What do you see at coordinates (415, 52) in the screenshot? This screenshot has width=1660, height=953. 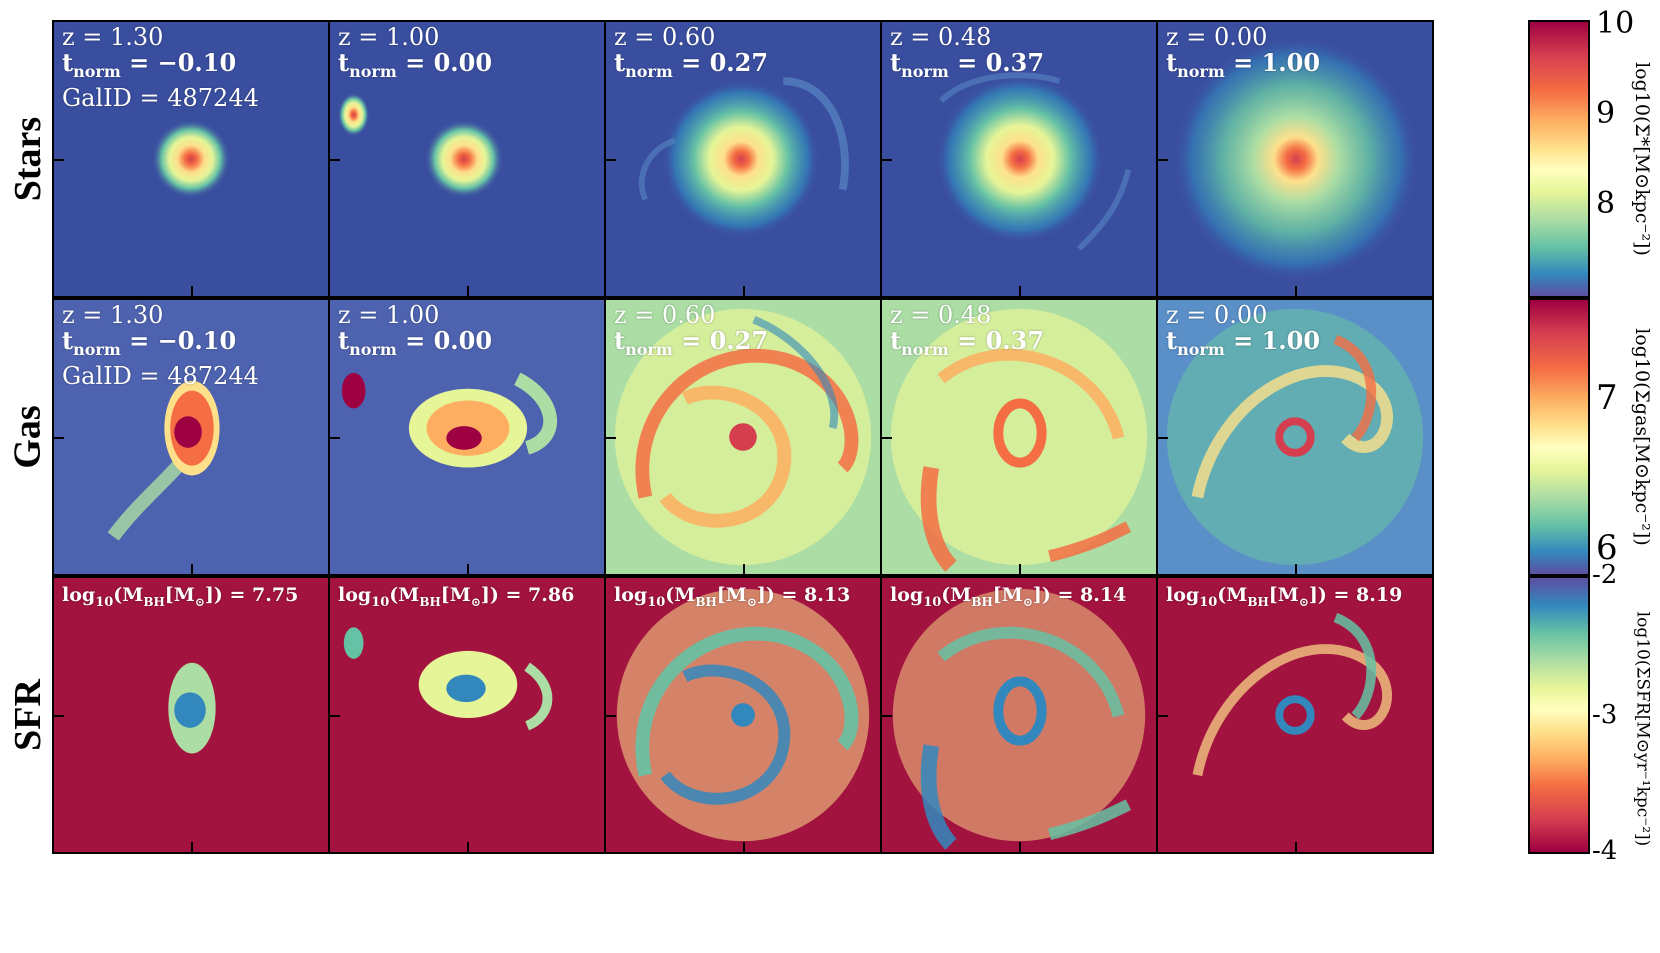 I see `stars-annotation-2: z = 1.00 tnorm = 0.00` at bounding box center [415, 52].